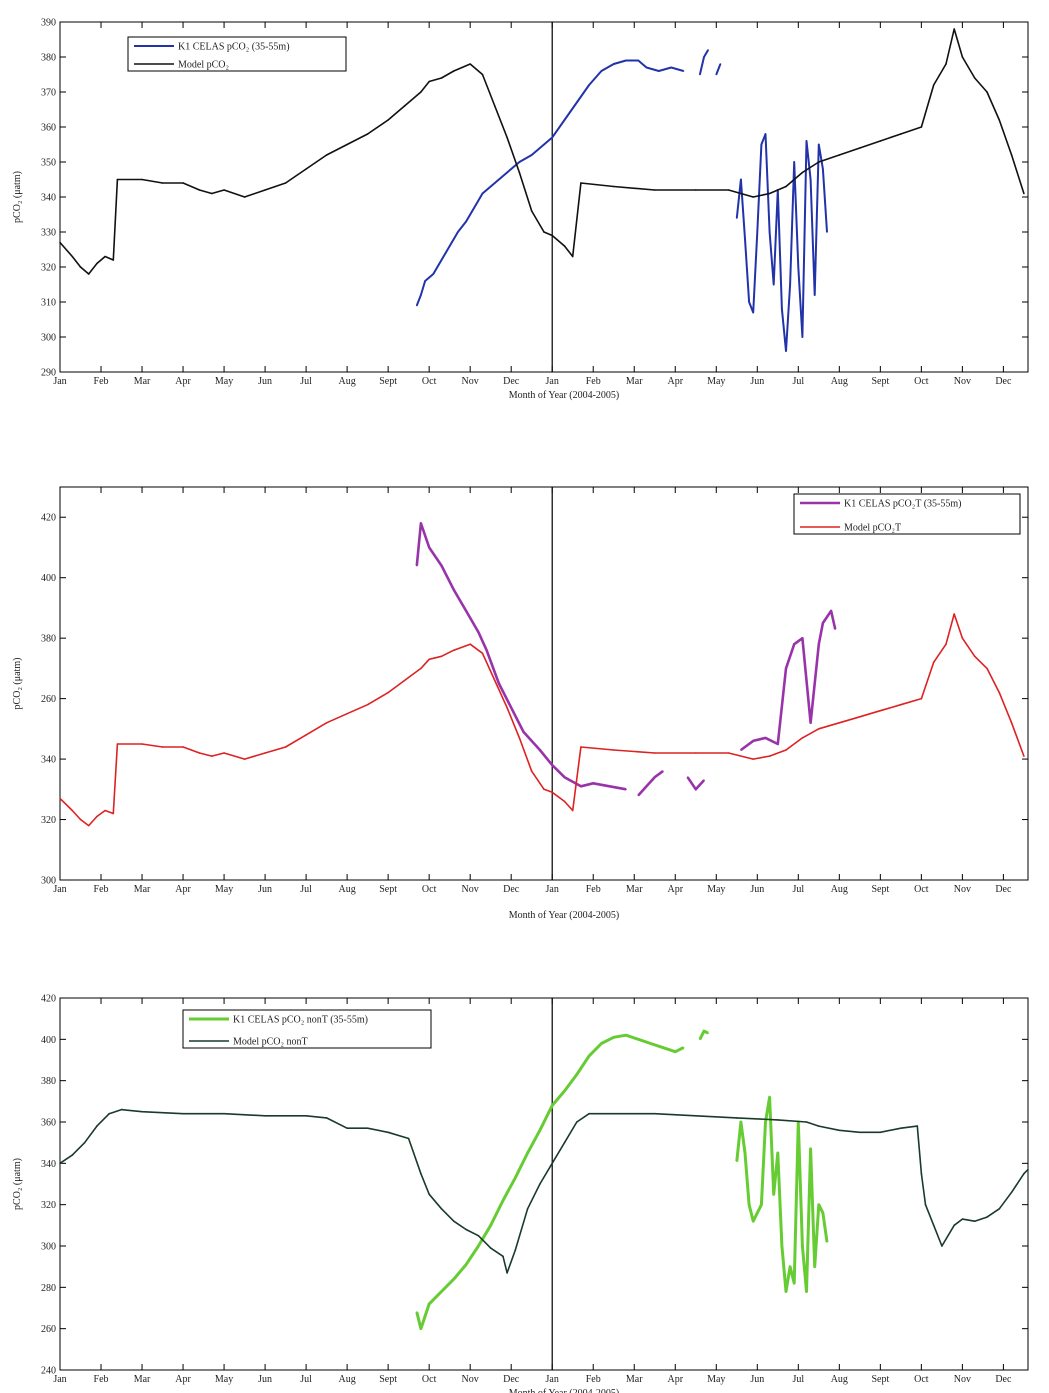  What do you see at coordinates (564, 1390) in the screenshot?
I see `x-axis-label: Month of Year (2004-2005)` at bounding box center [564, 1390].